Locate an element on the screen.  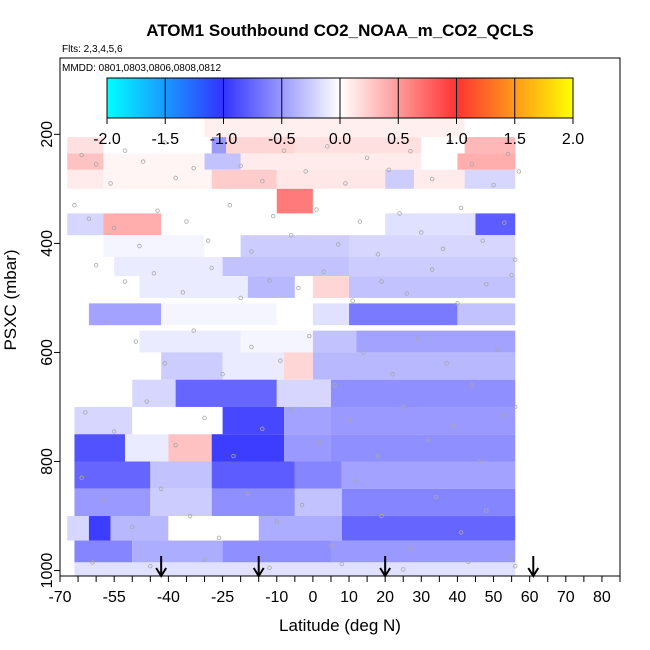
colorbar-ticks: -2.0 -1.5 -1.0 -0.5 0.0 0.5 1.0 1.5 2.0 is located at coordinates (338, 113).